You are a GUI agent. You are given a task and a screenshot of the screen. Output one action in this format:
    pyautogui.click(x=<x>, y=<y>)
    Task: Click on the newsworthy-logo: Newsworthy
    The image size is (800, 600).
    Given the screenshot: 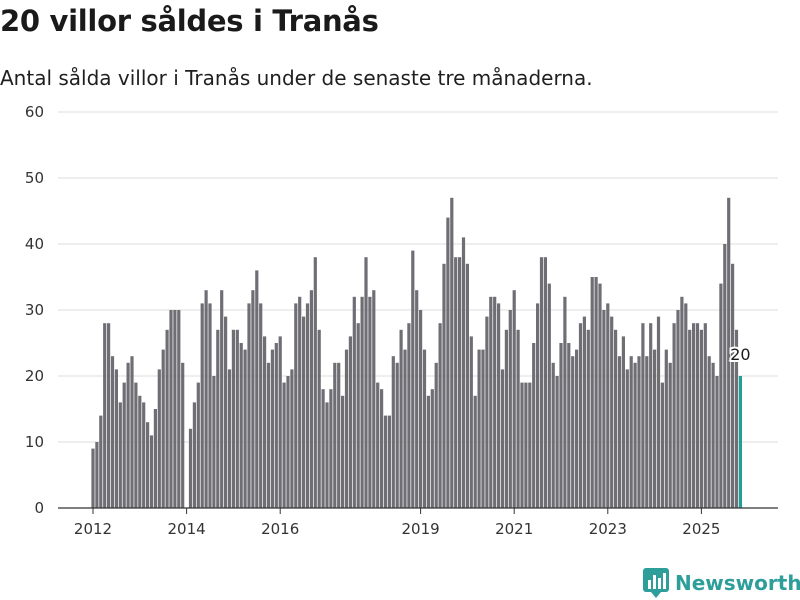 What is the action you would take?
    pyautogui.click(x=721, y=583)
    